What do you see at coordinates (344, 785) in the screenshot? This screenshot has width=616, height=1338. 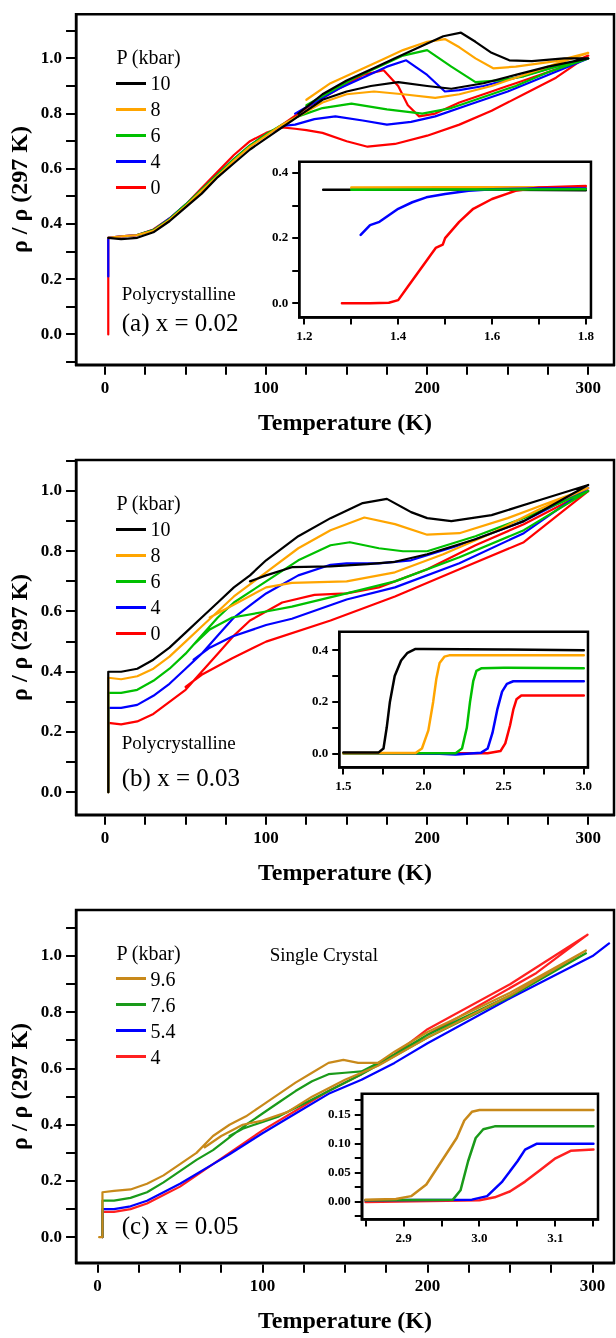 I see `x-tick-label: 1.5` at bounding box center [344, 785].